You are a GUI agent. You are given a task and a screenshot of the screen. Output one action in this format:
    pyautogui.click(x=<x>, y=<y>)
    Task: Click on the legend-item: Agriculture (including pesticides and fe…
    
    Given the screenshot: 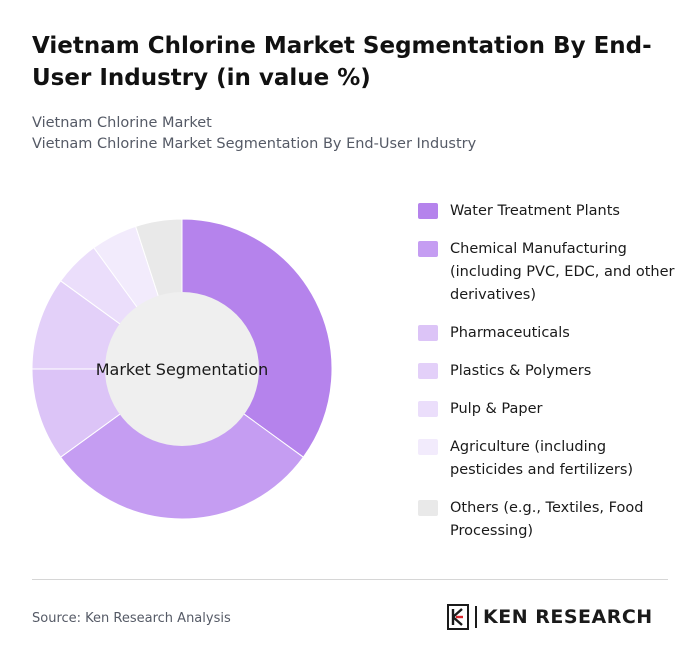 What is the action you would take?
    pyautogui.click(x=548, y=459)
    